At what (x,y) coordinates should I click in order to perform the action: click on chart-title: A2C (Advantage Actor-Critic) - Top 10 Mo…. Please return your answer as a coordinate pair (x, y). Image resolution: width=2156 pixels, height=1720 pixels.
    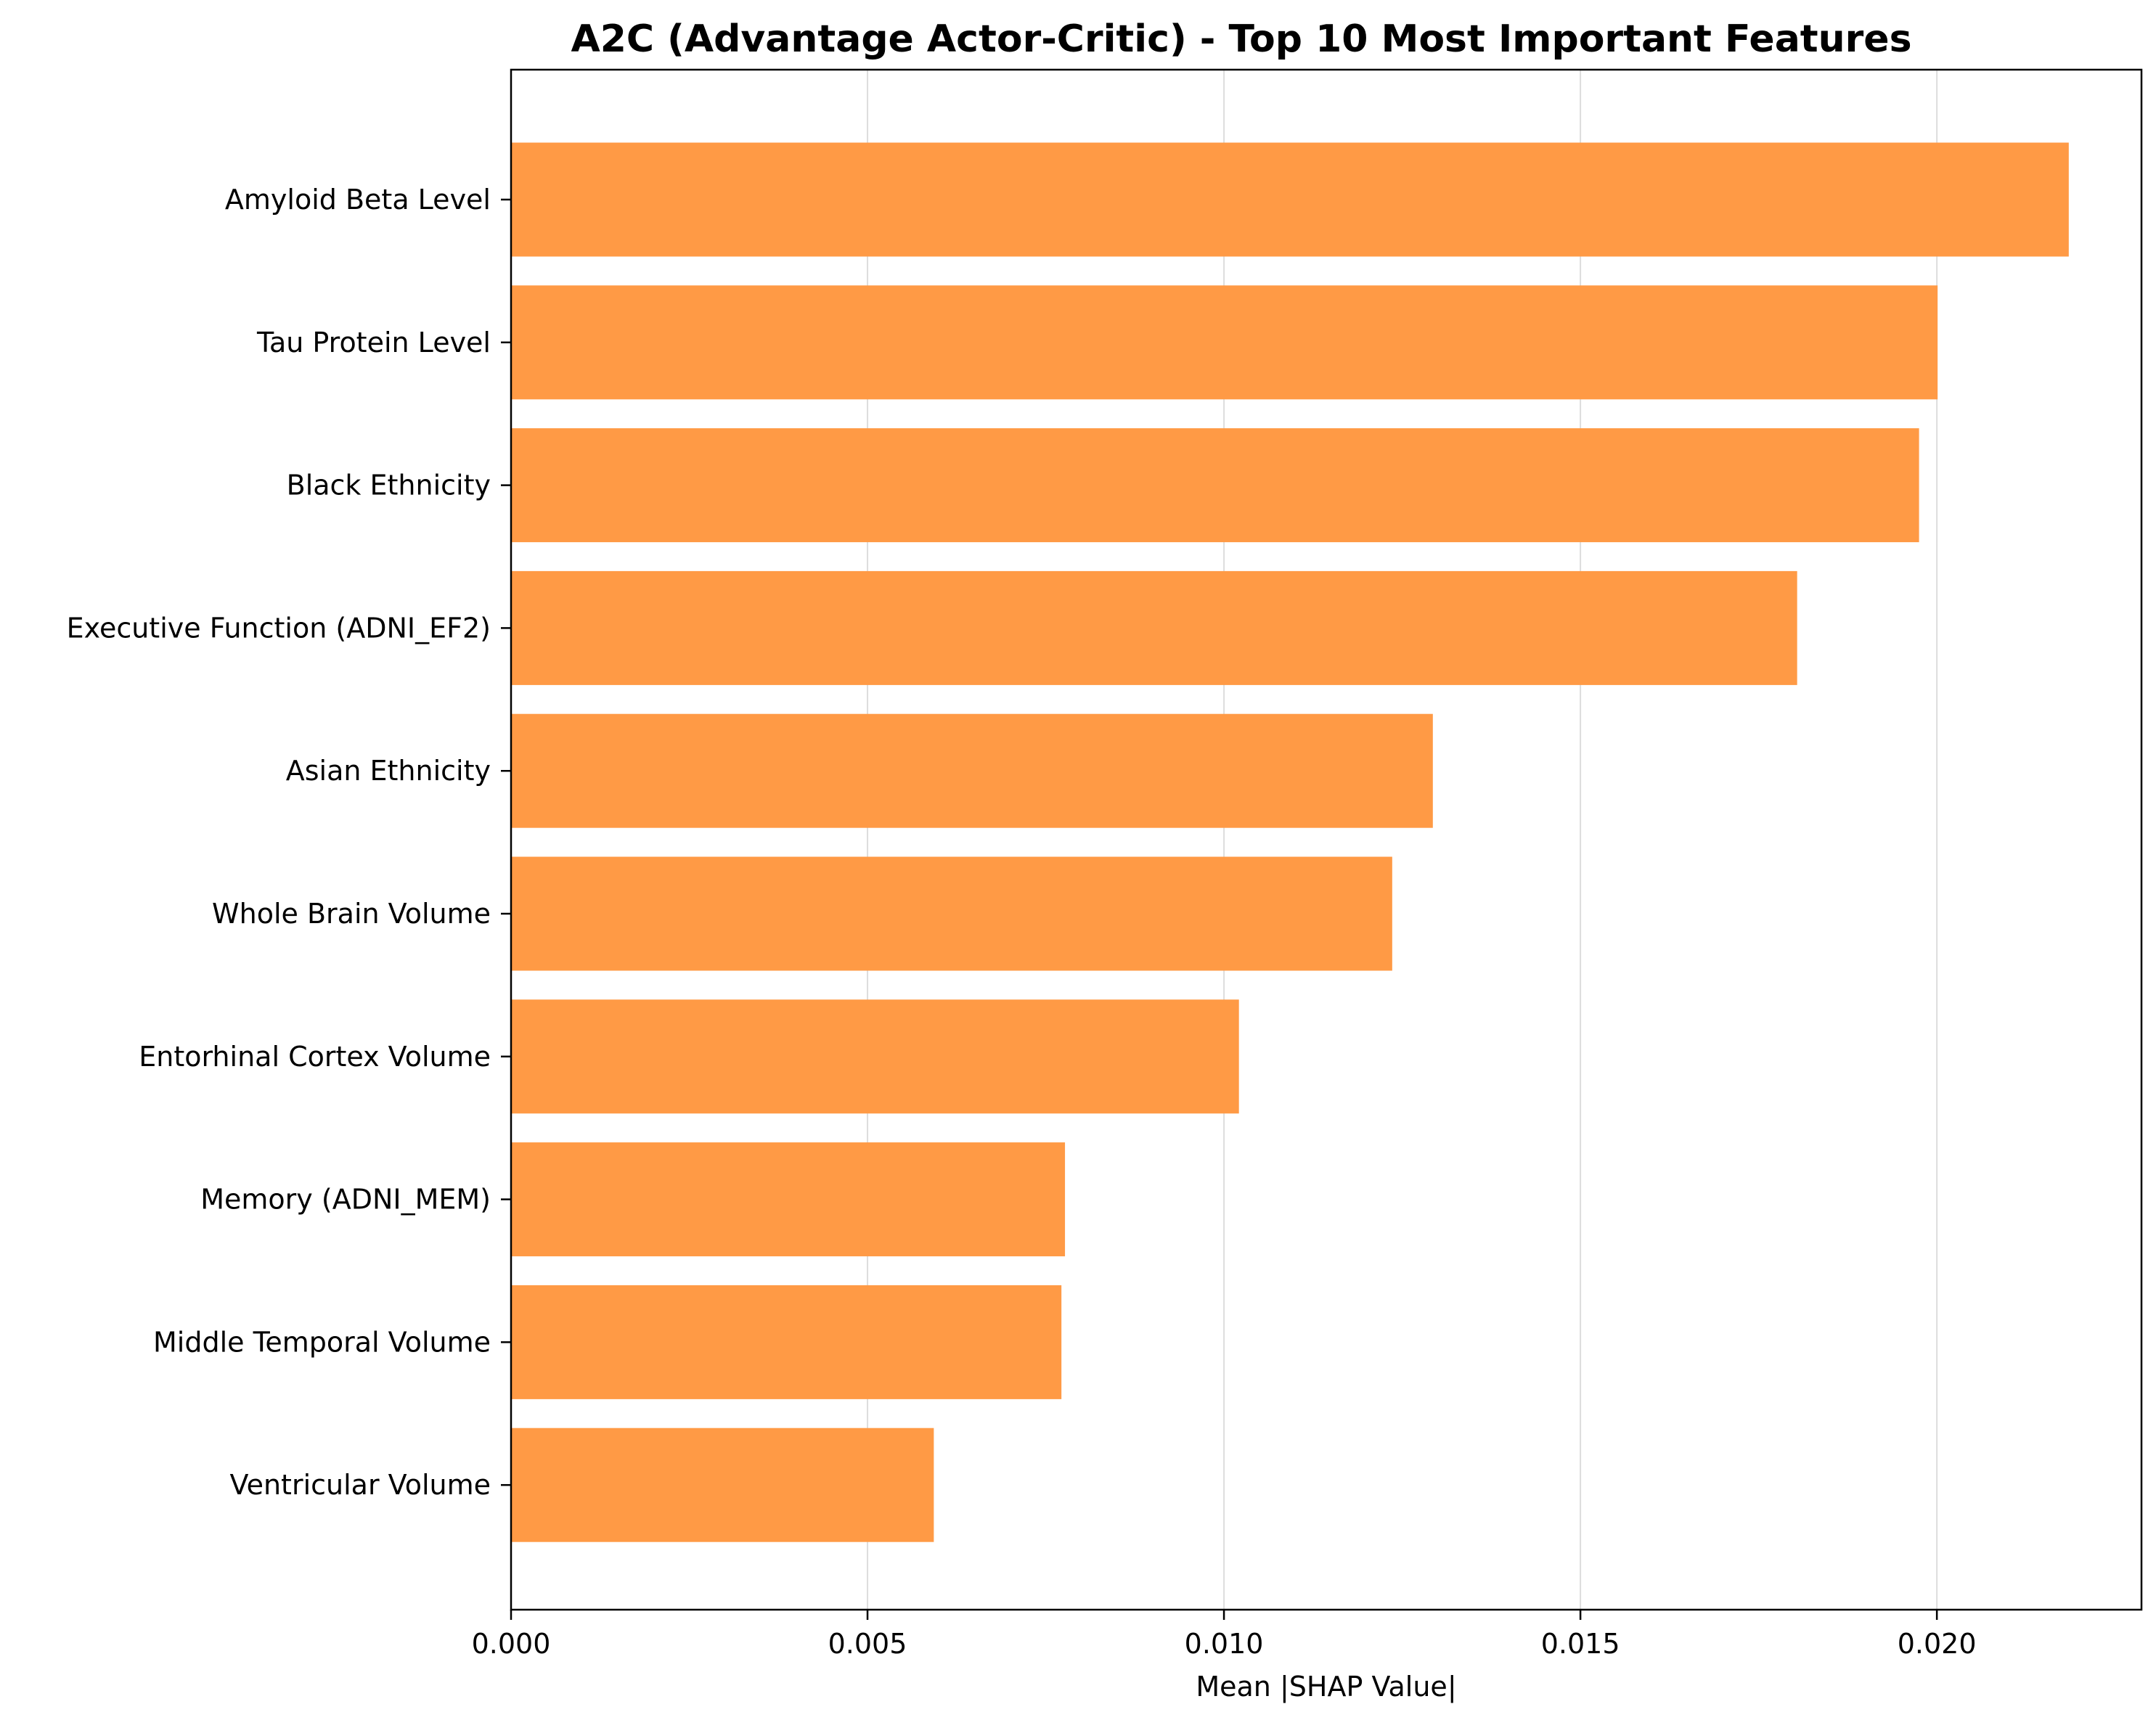
    Looking at the image, I should click on (1241, 39).